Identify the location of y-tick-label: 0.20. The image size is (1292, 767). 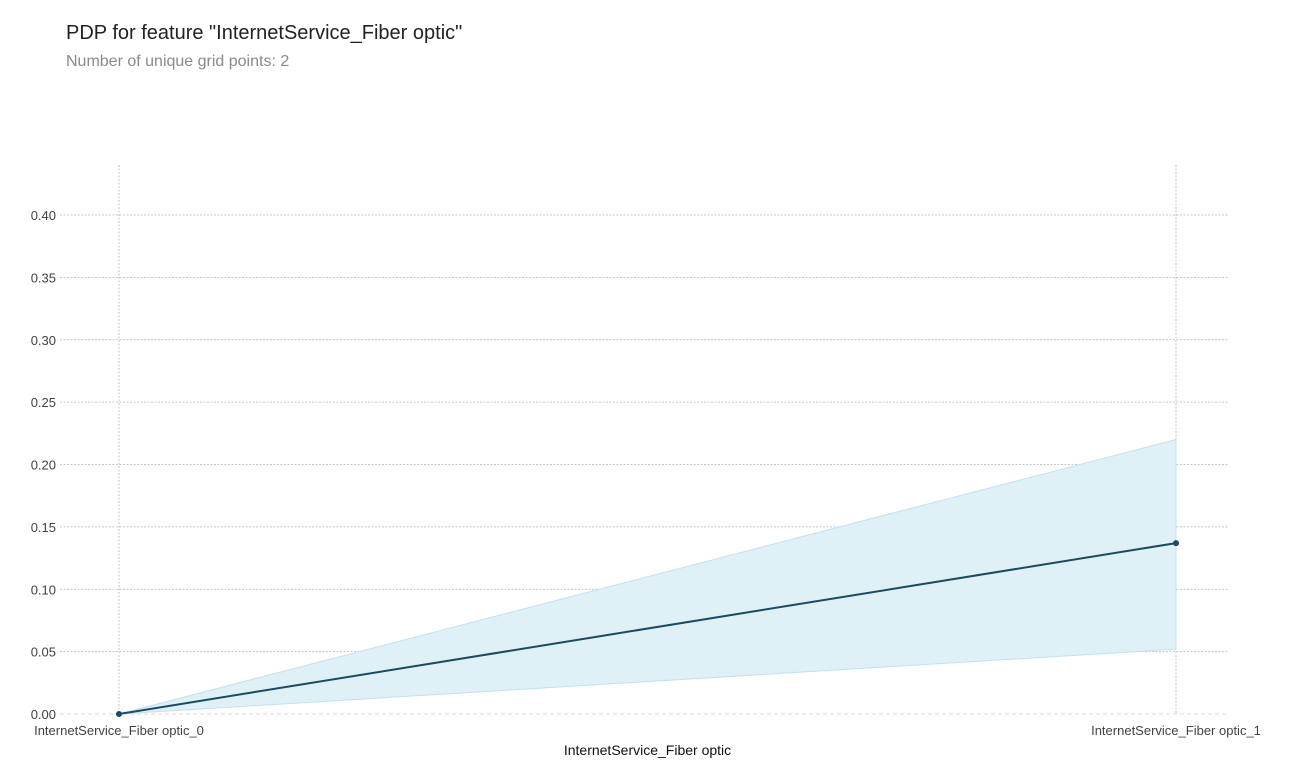
(43, 465).